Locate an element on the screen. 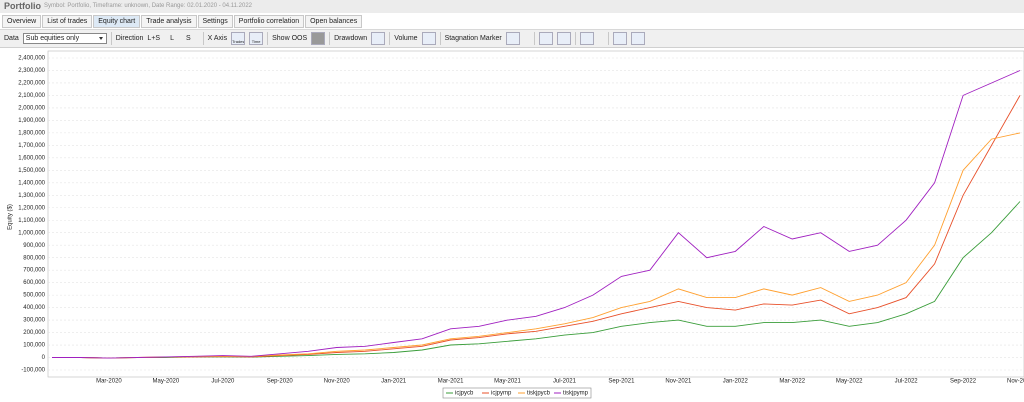  tab: Portfolio correlation is located at coordinates (269, 21).